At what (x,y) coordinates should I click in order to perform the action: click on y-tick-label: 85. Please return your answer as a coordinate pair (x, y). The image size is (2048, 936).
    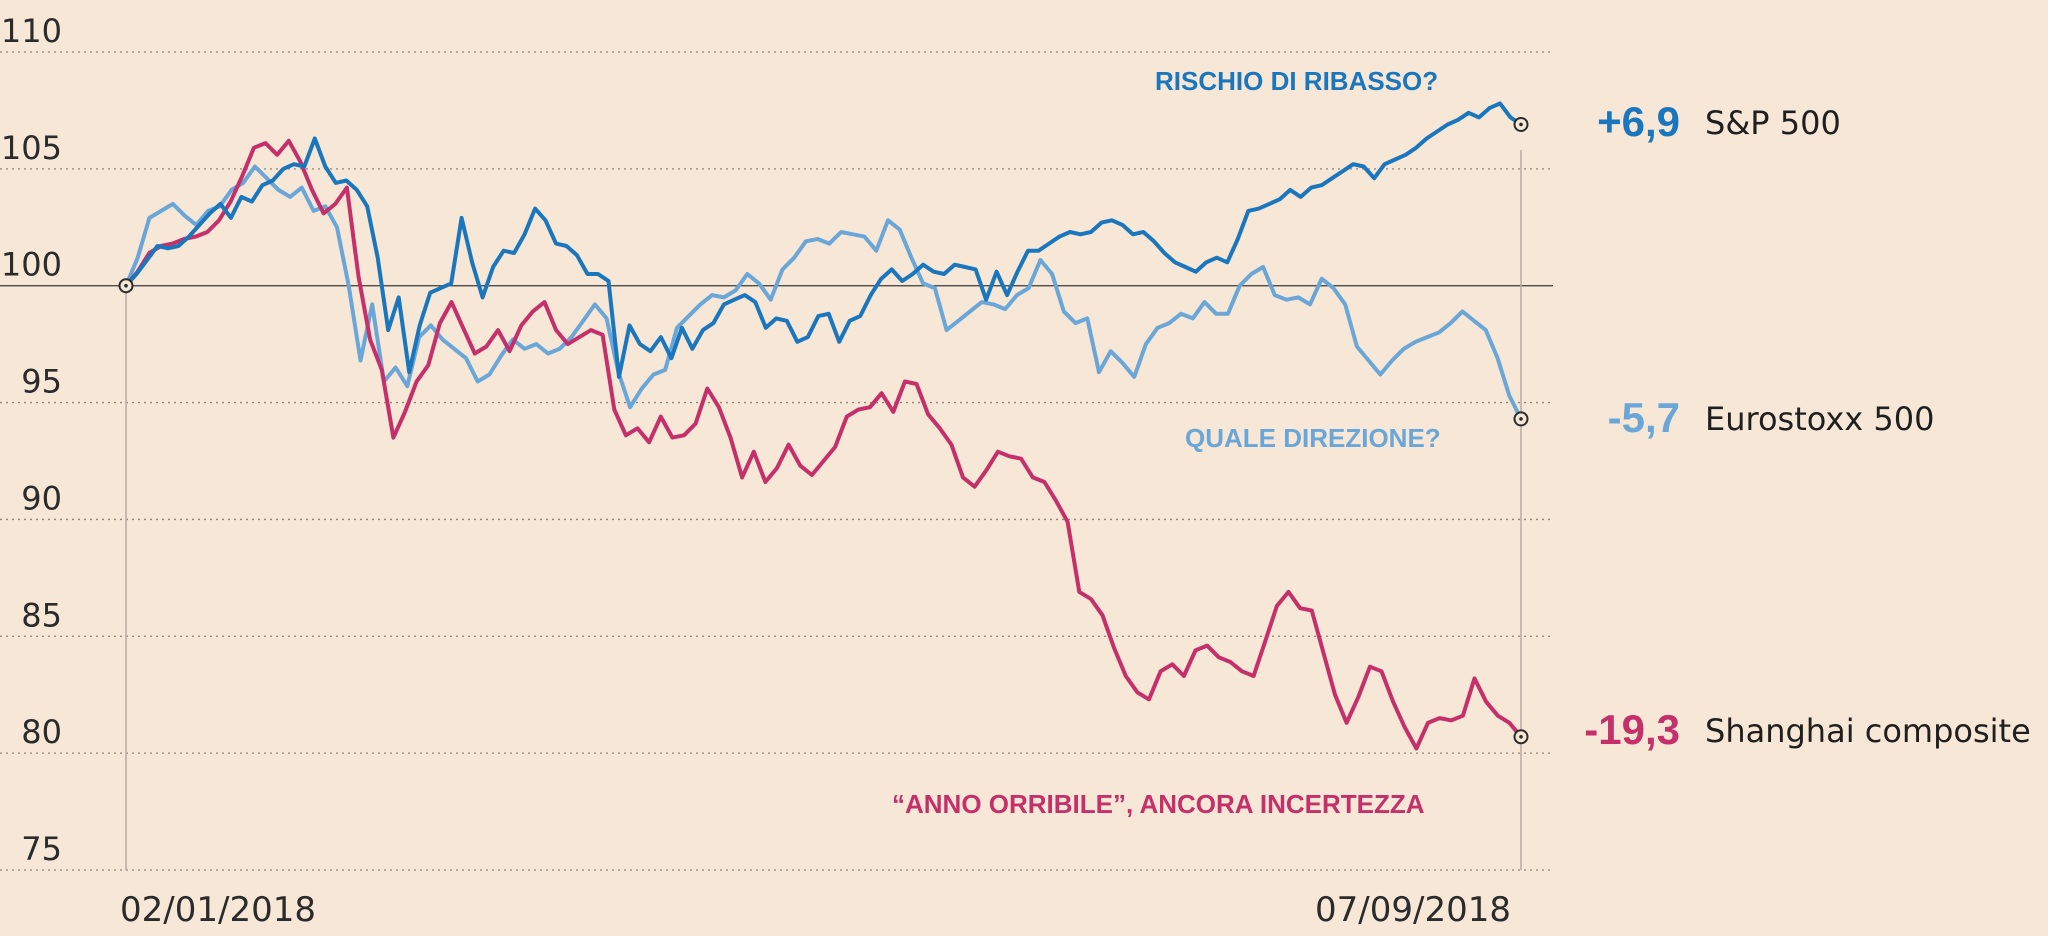
    Looking at the image, I should click on (41, 615).